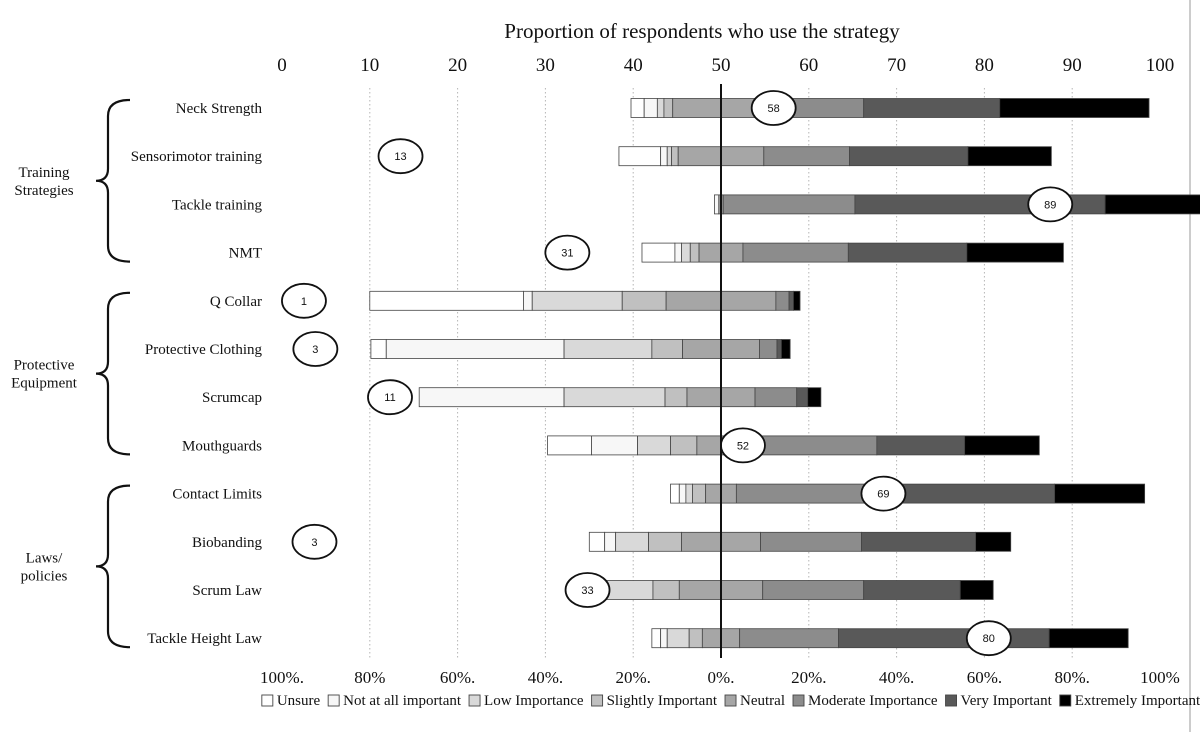  Describe the element at coordinates (369, 677) in the screenshot. I see `bottom-tick-label: 80%` at that location.